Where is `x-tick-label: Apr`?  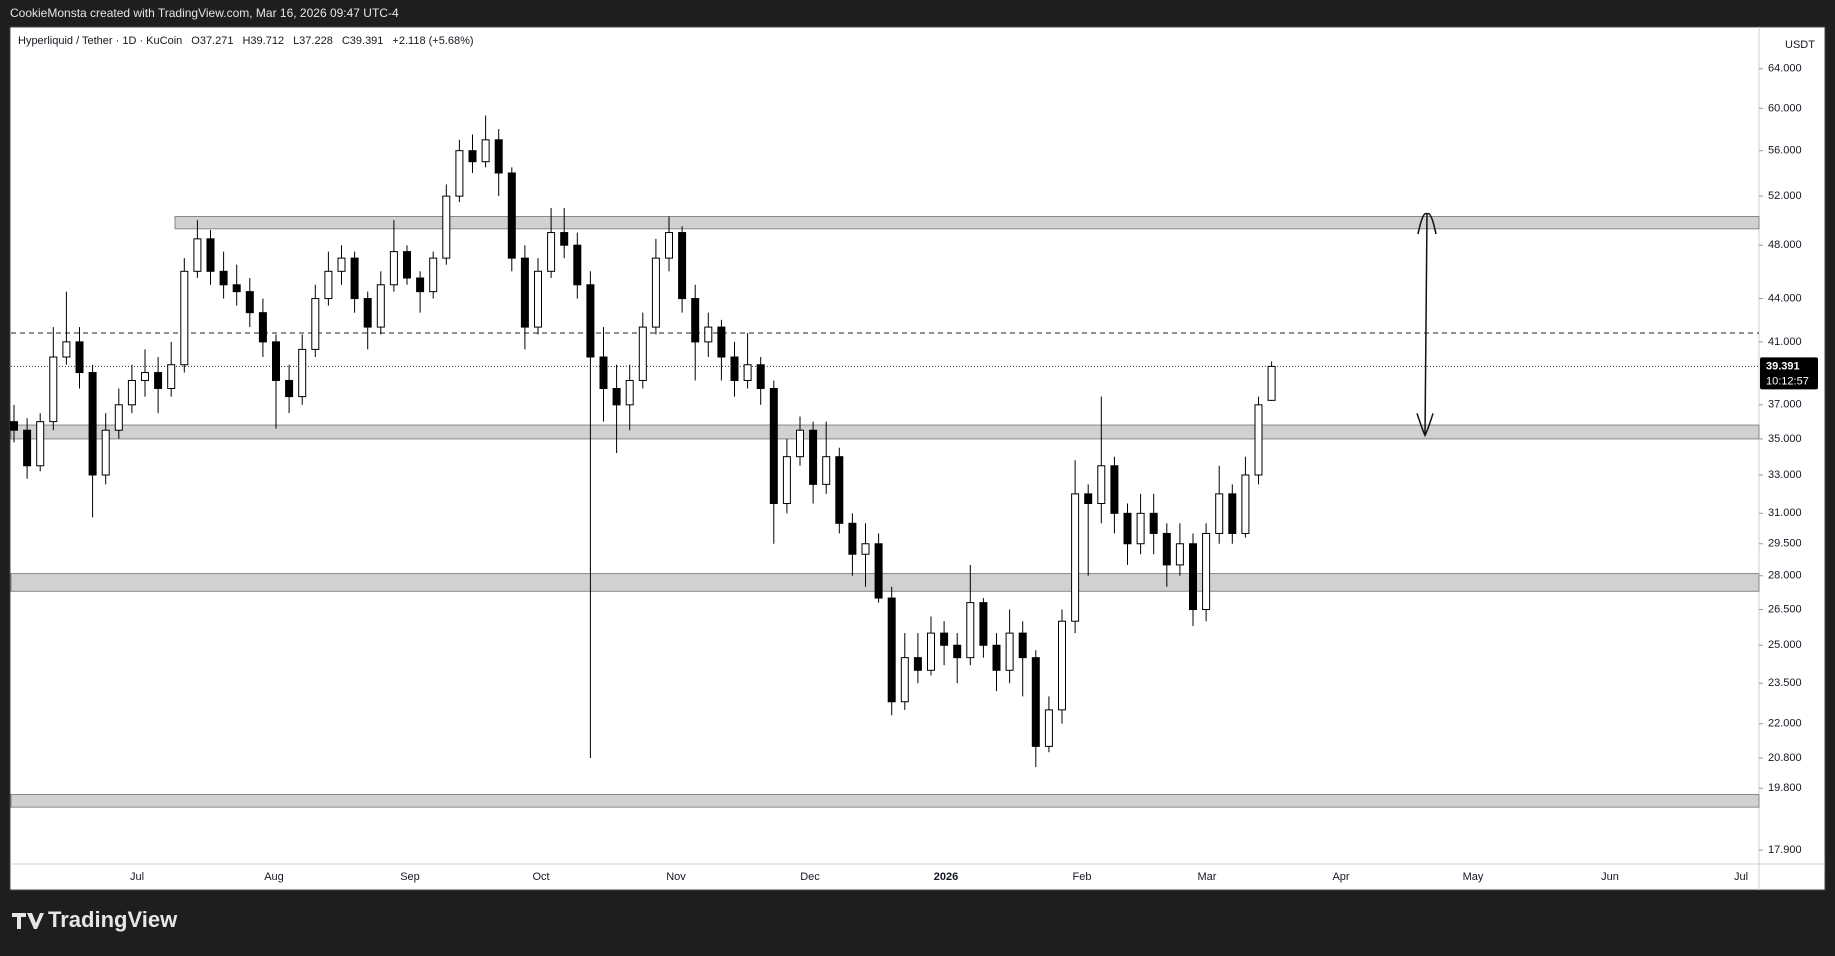
x-tick-label: Apr is located at coordinates (1340, 877).